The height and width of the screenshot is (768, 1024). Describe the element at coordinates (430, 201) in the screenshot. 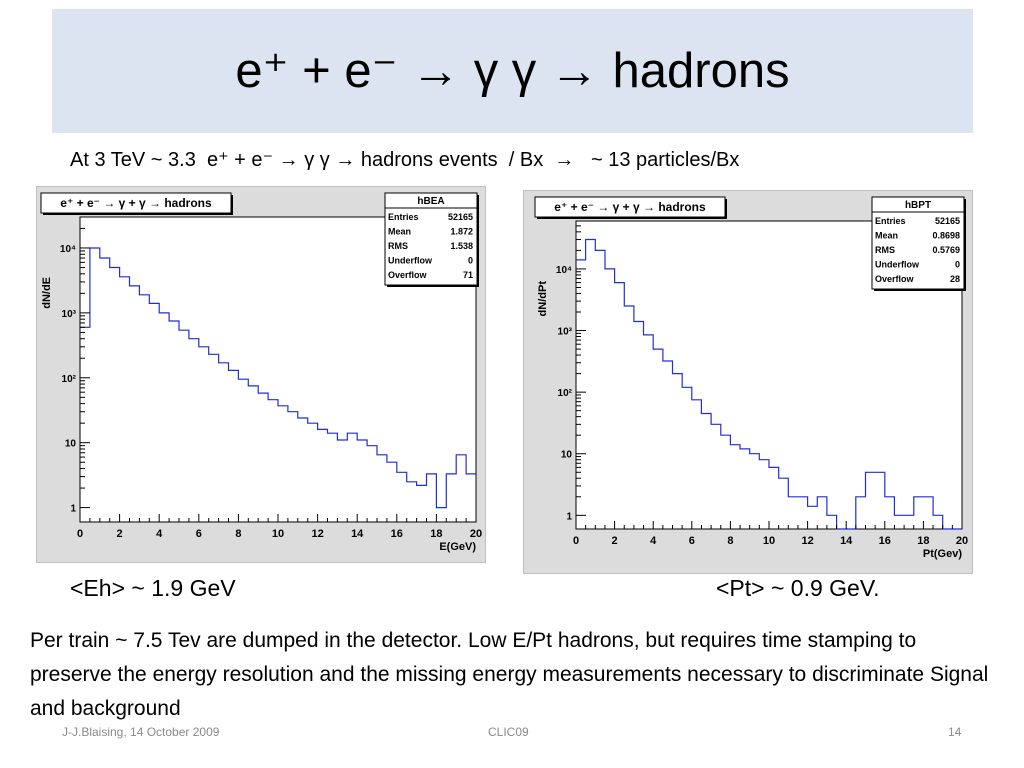

I see `stats-name: hBEA` at that location.